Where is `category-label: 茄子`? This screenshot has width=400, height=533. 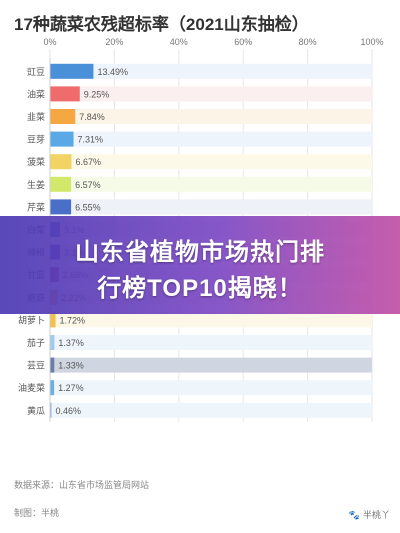
category-label: 茄子 is located at coordinates (36, 342).